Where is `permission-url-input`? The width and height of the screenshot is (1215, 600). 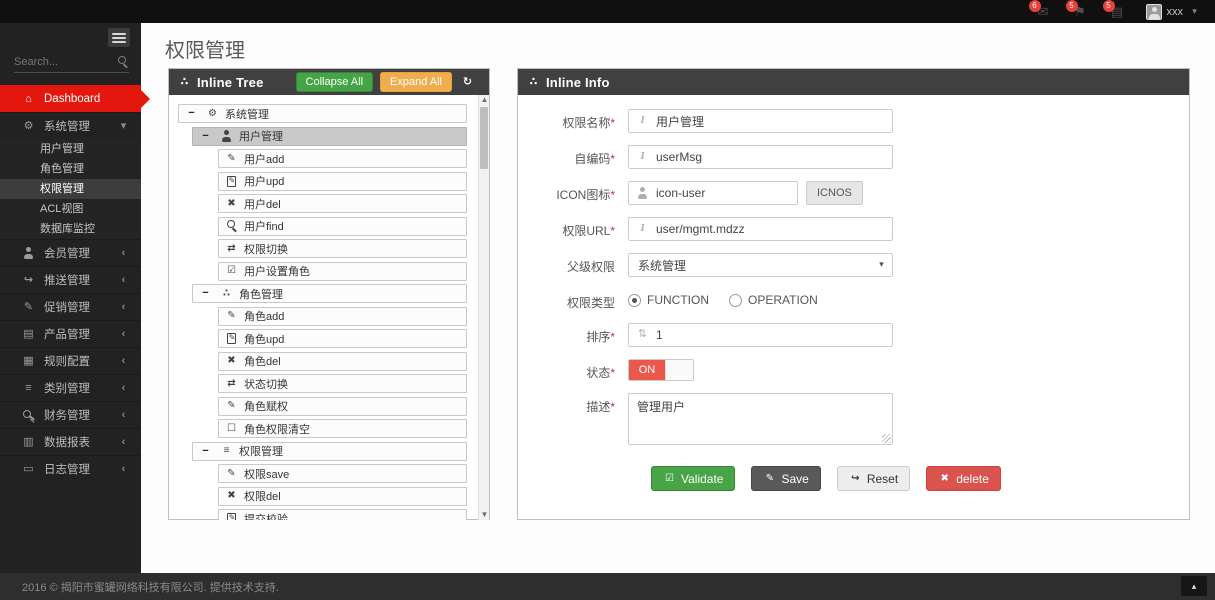
permission-url-input is located at coordinates (760, 229).